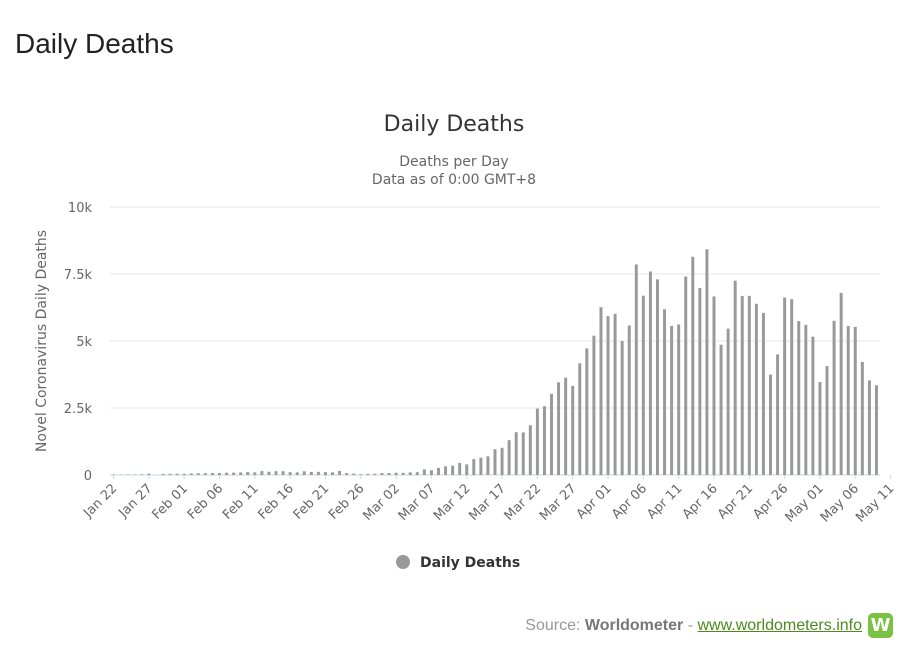  Describe the element at coordinates (780, 625) in the screenshot. I see `source-link: www.worldometers.info` at that location.